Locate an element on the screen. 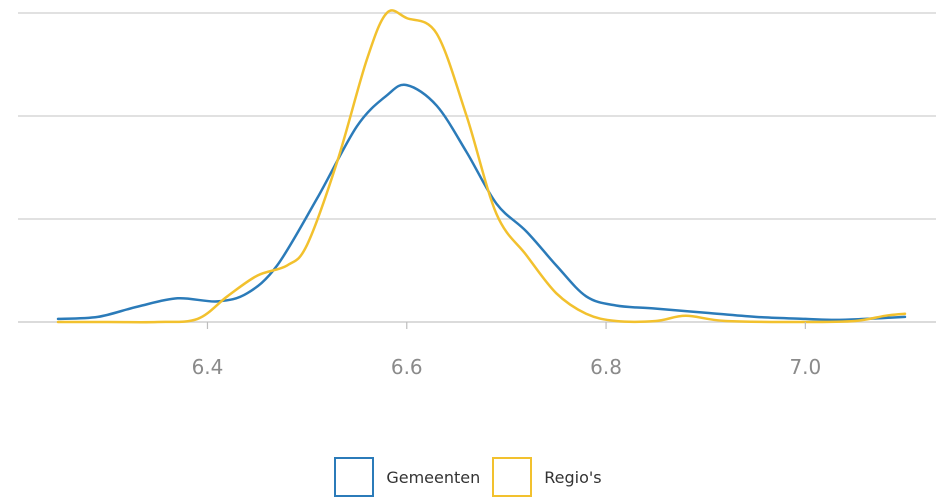 The height and width of the screenshot is (503, 936). legend-label-gemeenten: Gemeenten is located at coordinates (433, 477).